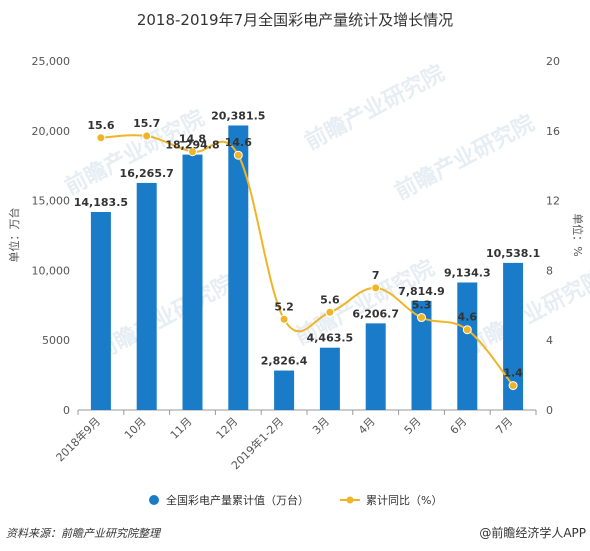 The width and height of the screenshot is (590, 551). I want to click on legend: 全国彩电产量累计值（万台） 累计同比（%）, so click(295, 500).